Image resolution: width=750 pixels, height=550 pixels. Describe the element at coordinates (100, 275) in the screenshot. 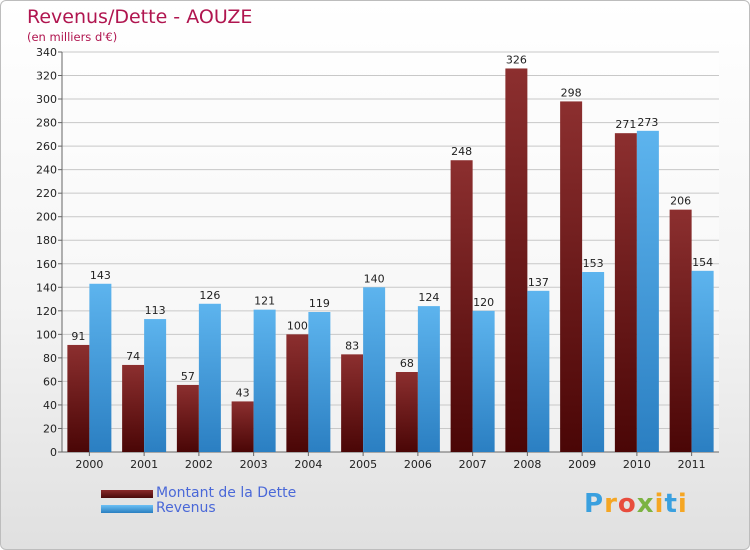

I see `data-label: 143` at that location.